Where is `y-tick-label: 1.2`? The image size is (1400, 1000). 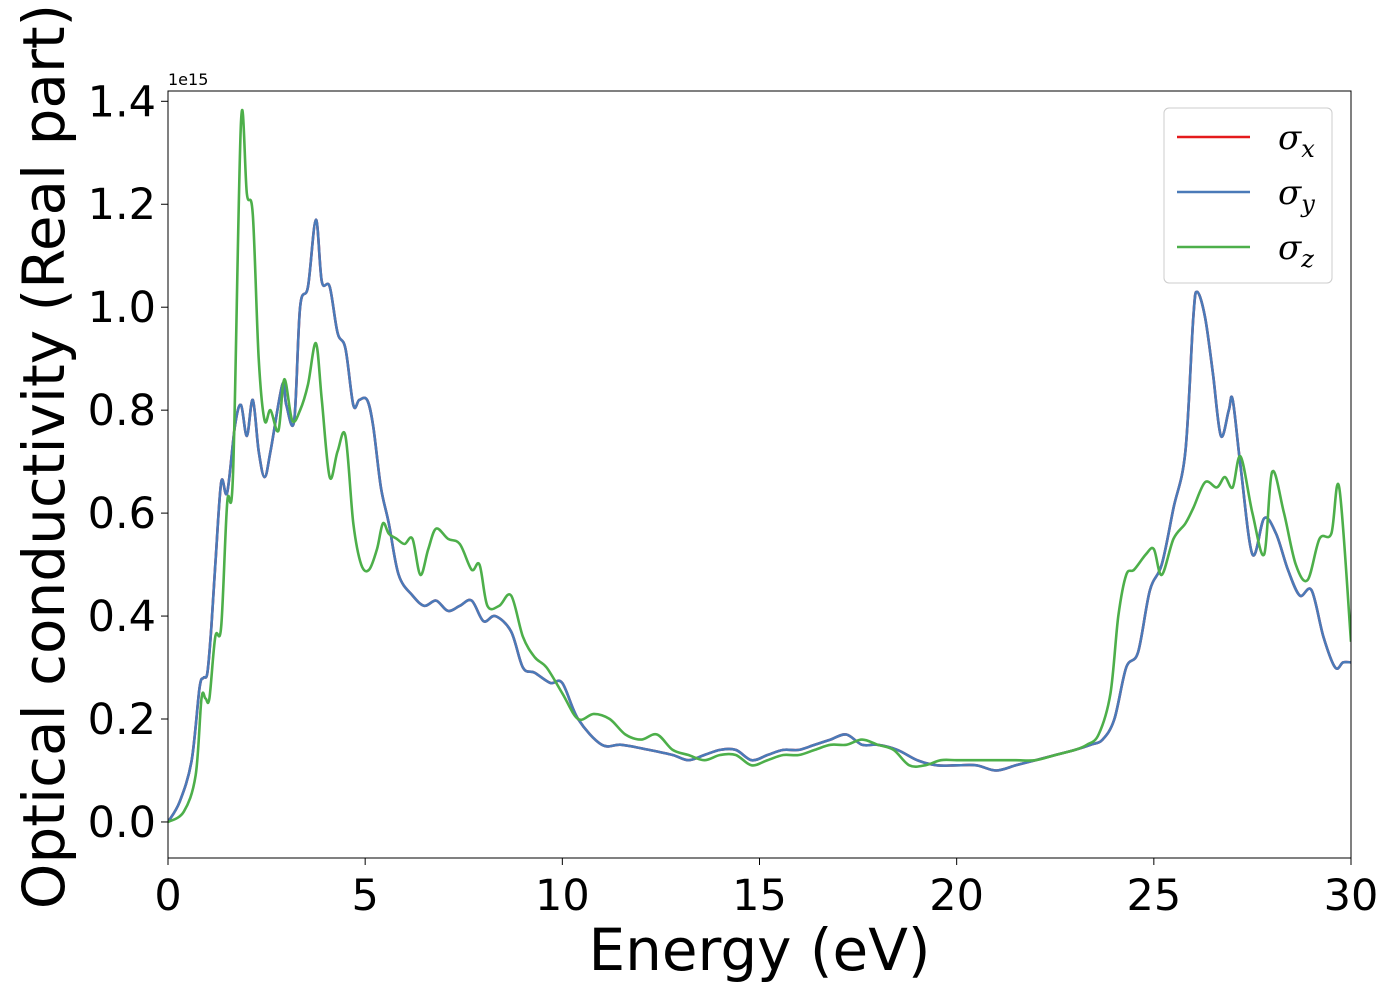
y-tick-label: 1.2 is located at coordinates (122, 205).